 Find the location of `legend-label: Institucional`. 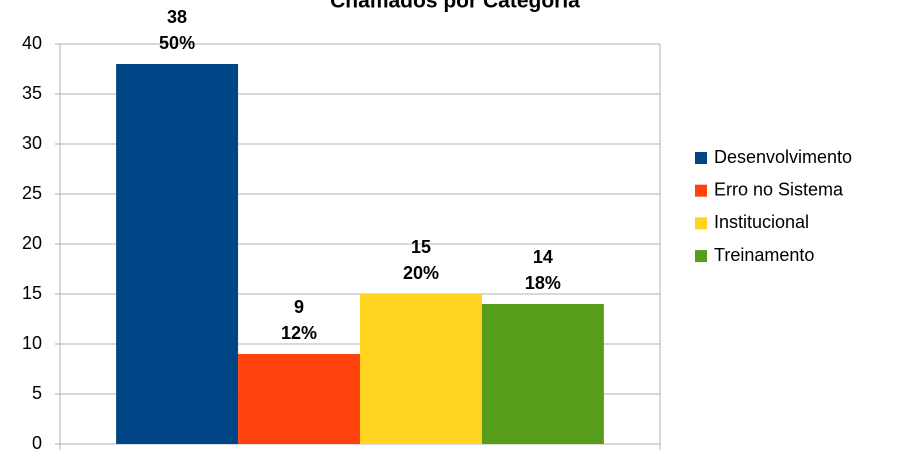

legend-label: Institucional is located at coordinates (761, 222).